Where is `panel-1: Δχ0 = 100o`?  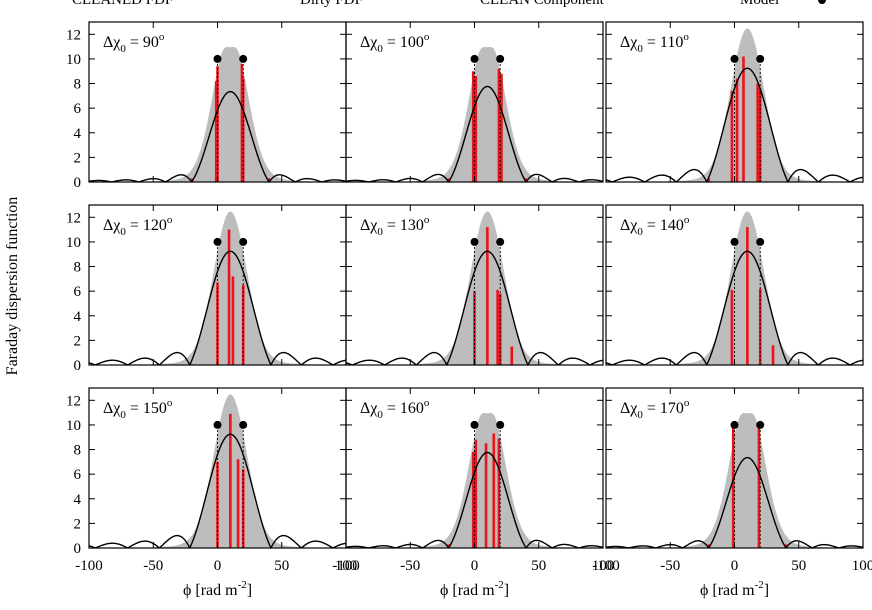
panel-1: Δχ0 = 100o is located at coordinates (474, 102).